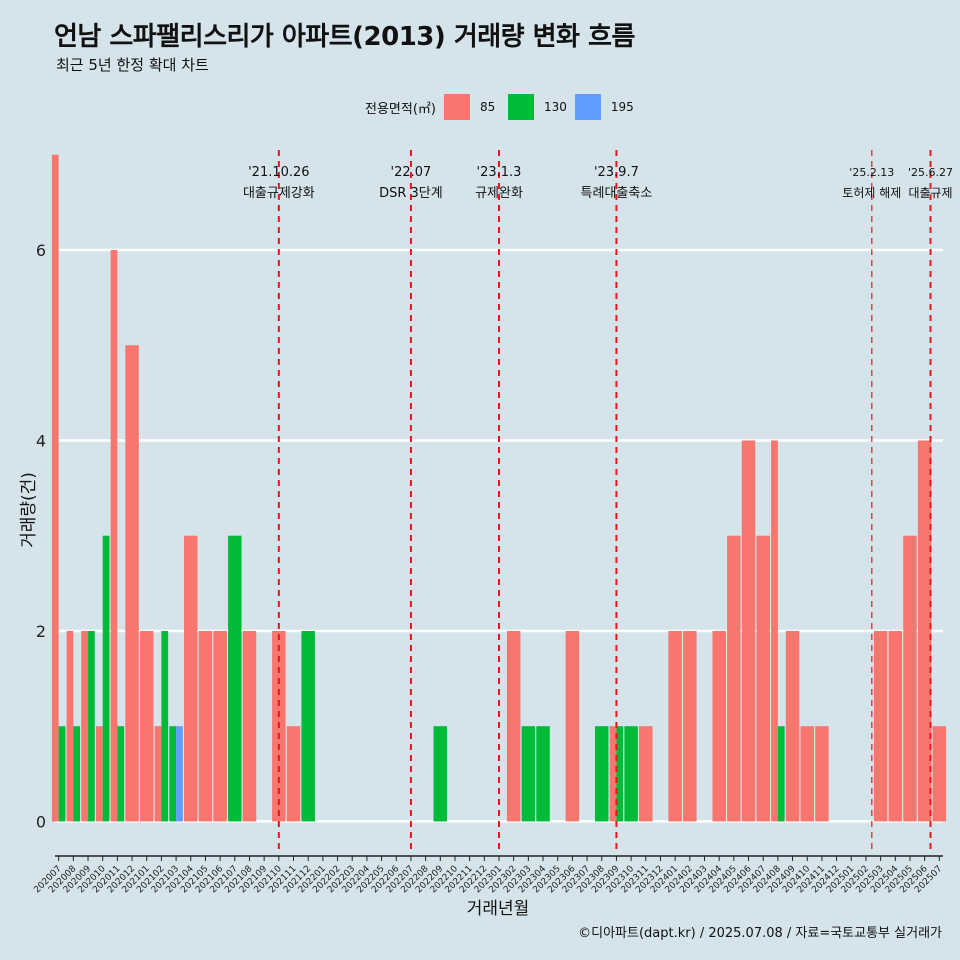 This screenshot has height=960, width=960. I want to click on event-label: 대출규제, so click(930, 193).